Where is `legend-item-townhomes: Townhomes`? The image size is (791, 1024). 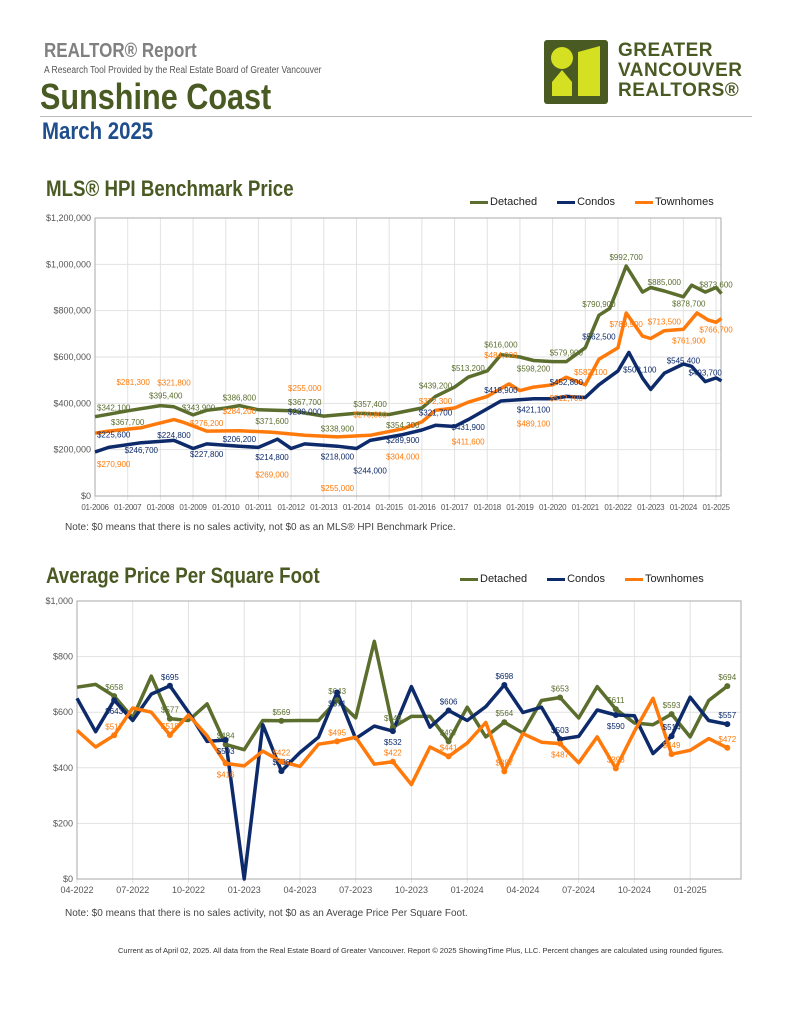 legend-item-townhomes: Townhomes is located at coordinates (674, 202).